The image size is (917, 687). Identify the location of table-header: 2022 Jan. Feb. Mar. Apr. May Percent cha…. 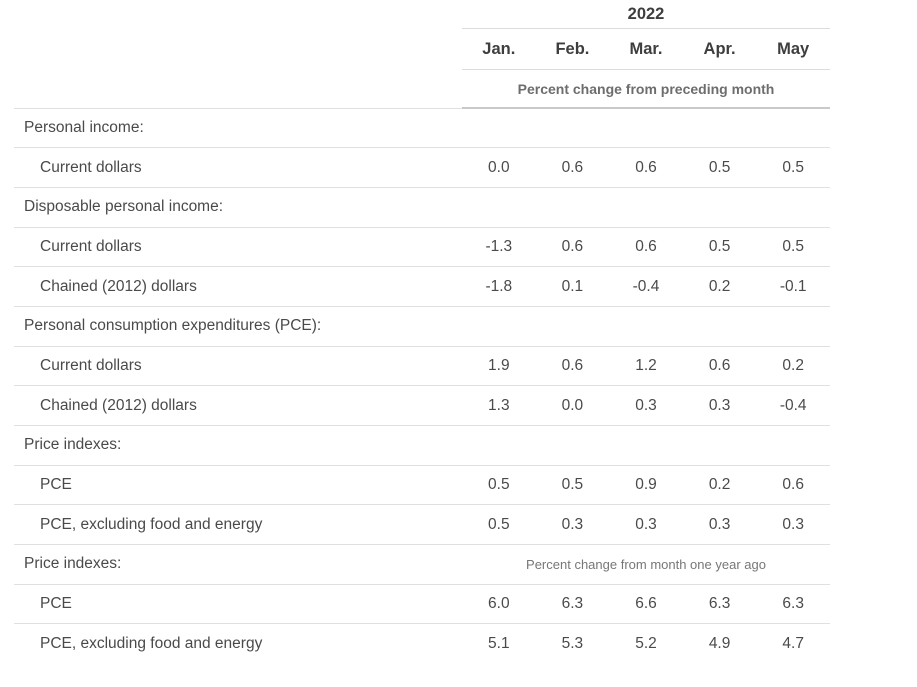
(422, 54).